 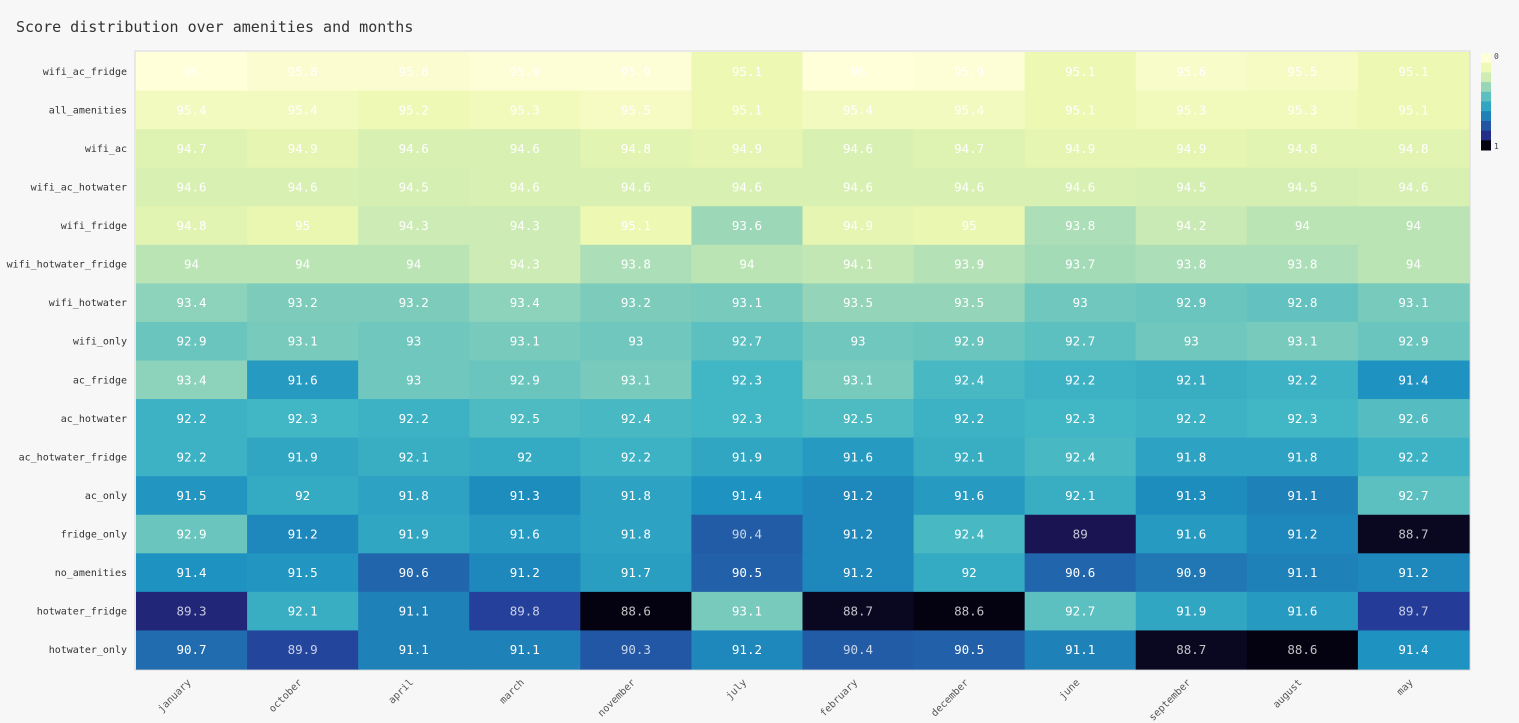 I want to click on cell-value-label: 92.9, so click(x=1413, y=341).